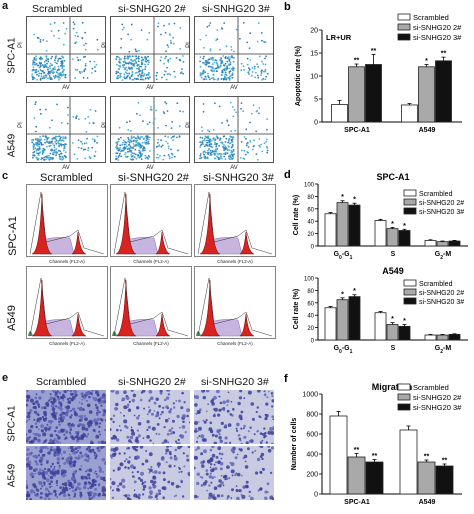 Image resolution: width=474 pixels, height=514 pixels. What do you see at coordinates (310, 210) in the screenshot?
I see `y-tick-label: 60` at bounding box center [310, 210].